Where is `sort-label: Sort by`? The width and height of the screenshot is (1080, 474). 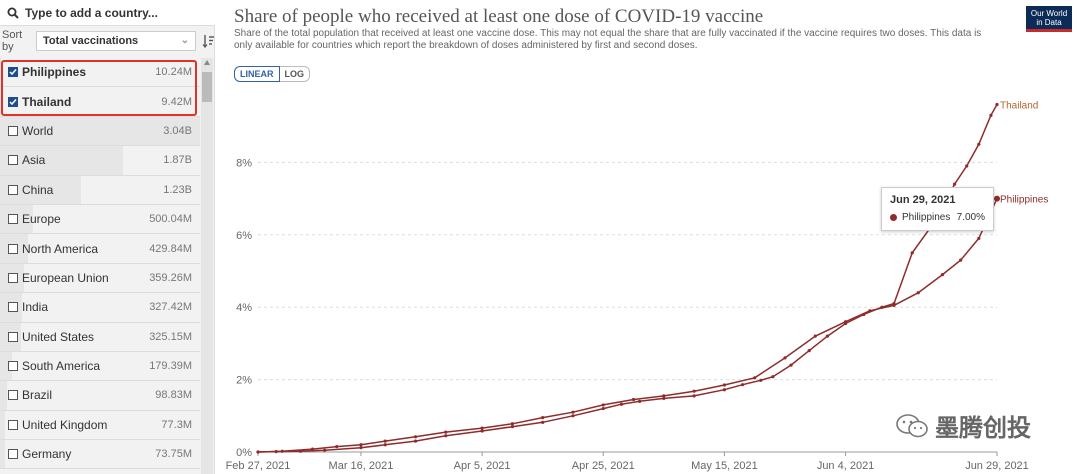
sort-label: Sort by is located at coordinates (12, 41).